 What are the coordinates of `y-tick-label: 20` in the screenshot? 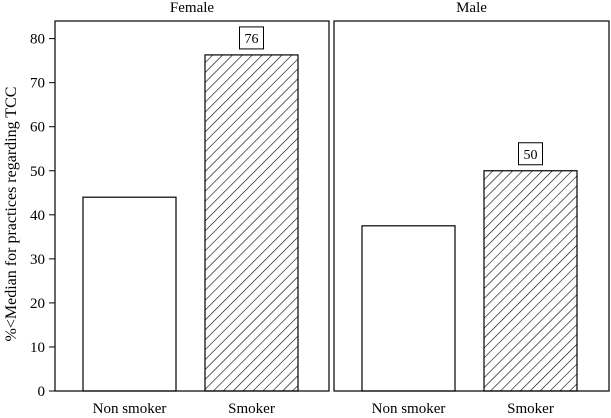 It's located at (37, 304).